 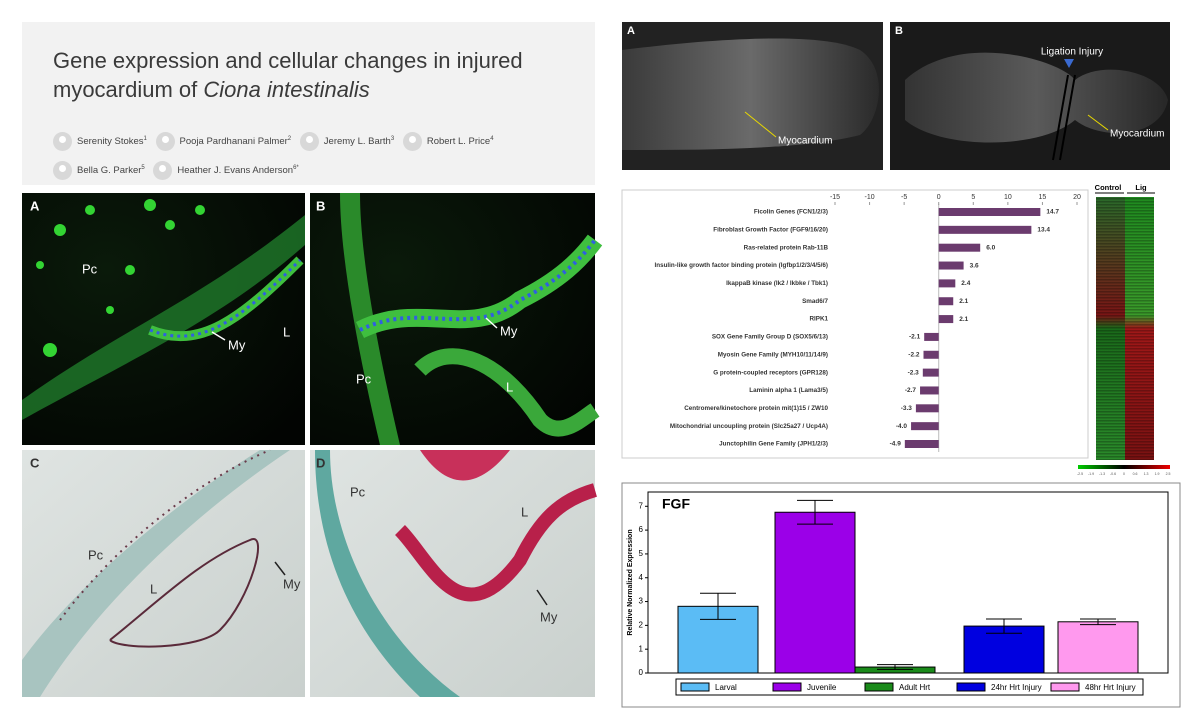 I want to click on affiliation: 3, so click(x=392, y=139).